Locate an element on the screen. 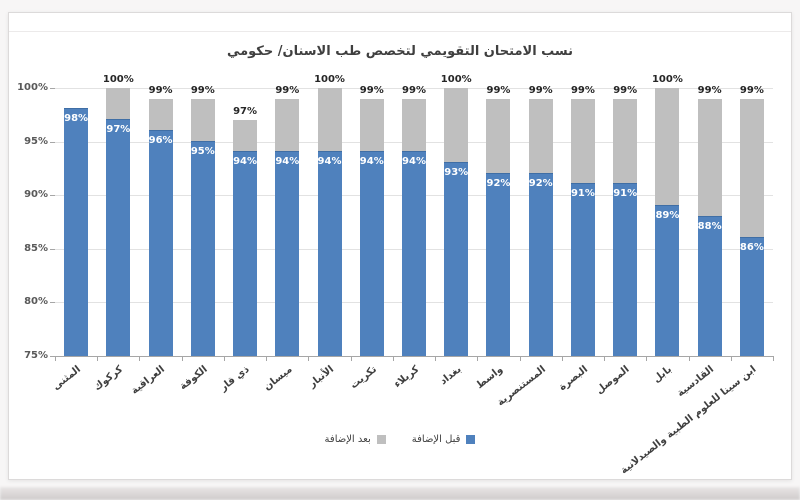 The image size is (800, 500). y-axis-label: 80% is located at coordinates (36, 302).